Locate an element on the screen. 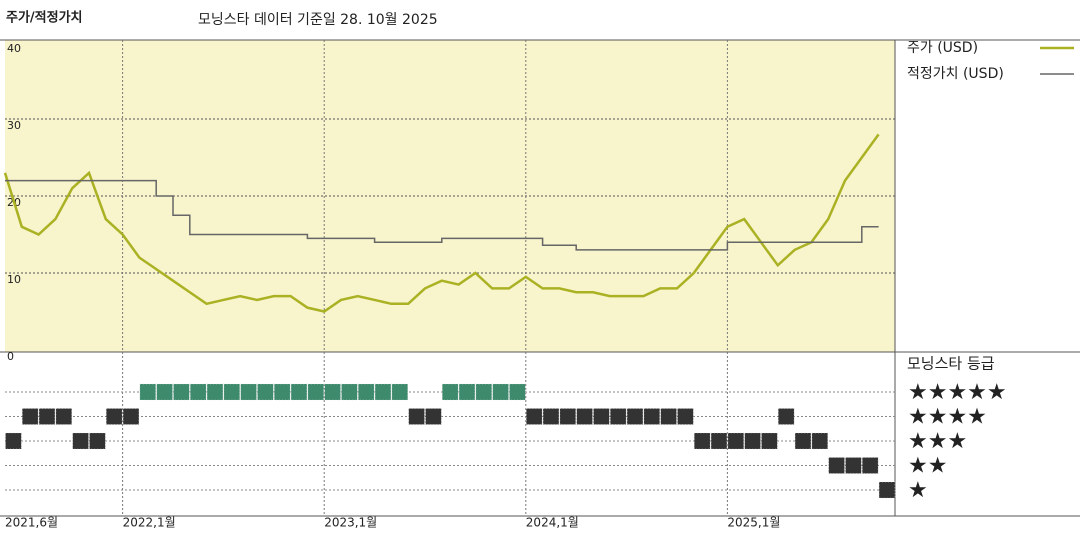 This screenshot has width=1080, height=540. series-line is located at coordinates (442, 215).